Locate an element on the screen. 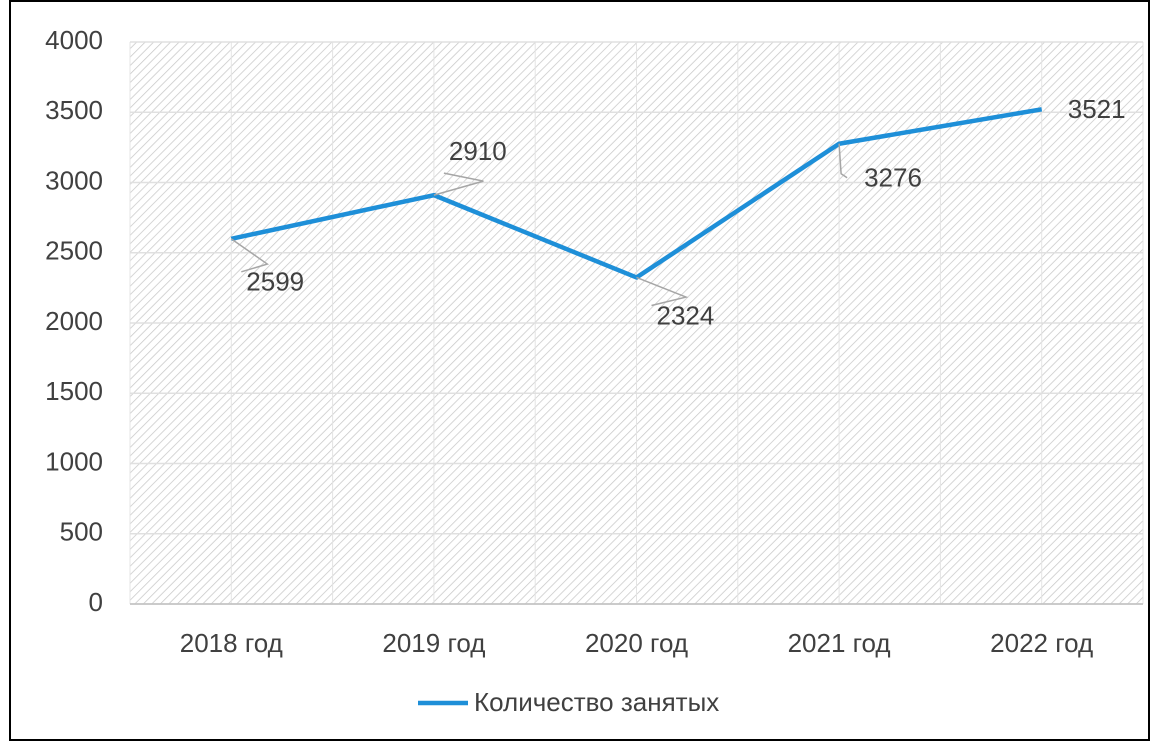 This screenshot has width=1158, height=741. y-tick-label: 500 is located at coordinates (81, 532).